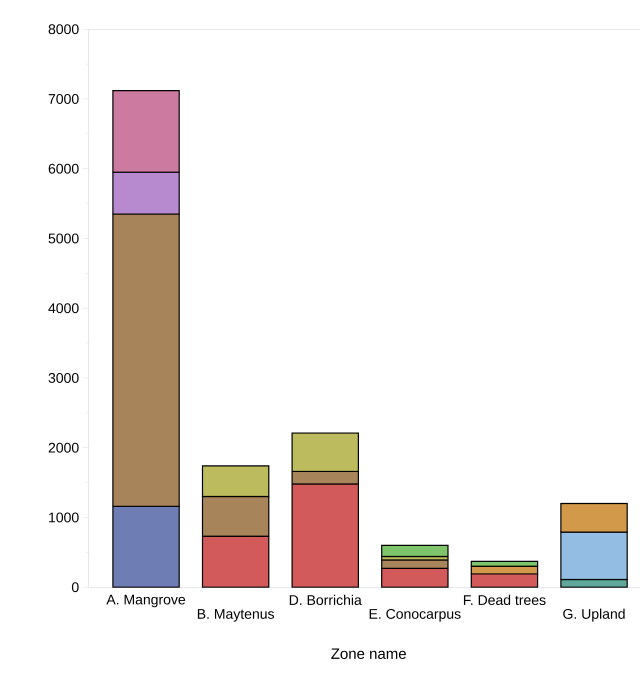  Describe the element at coordinates (63, 238) in the screenshot. I see `y-tick-label: 5000` at that location.